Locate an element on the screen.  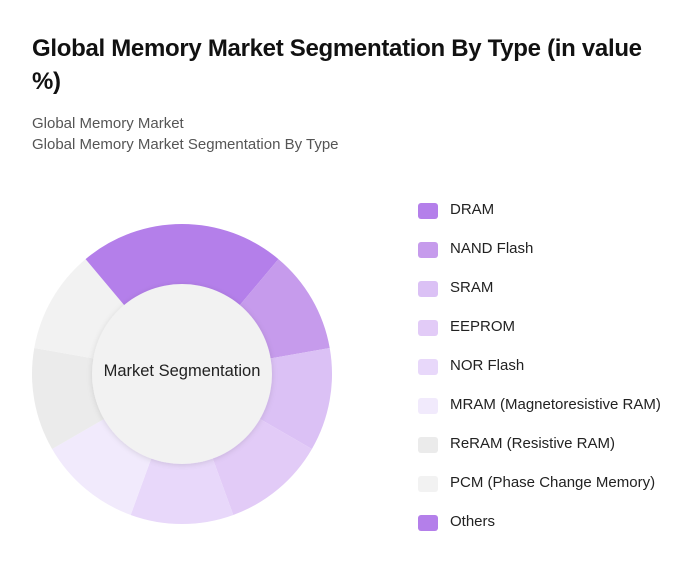
legend-label: Others is located at coordinates (473, 521).